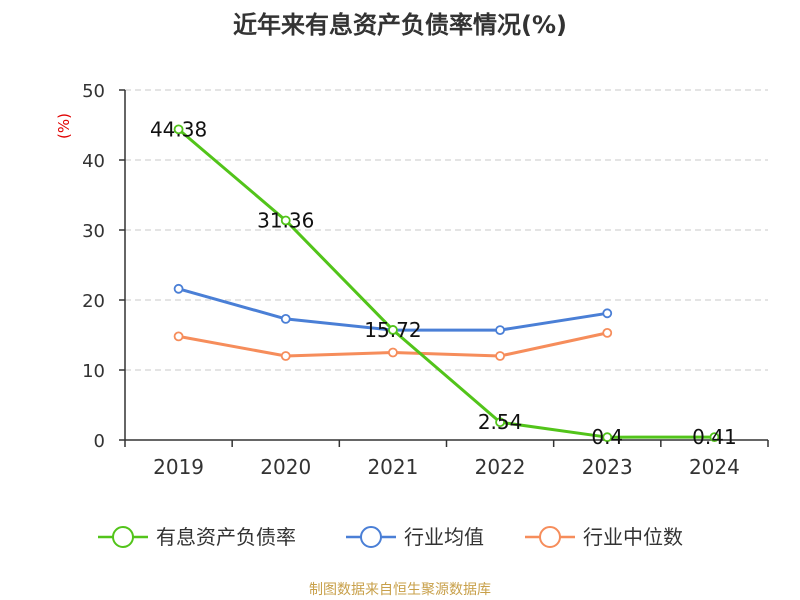  I want to click on x-tick-label: 2021, so click(392, 467).